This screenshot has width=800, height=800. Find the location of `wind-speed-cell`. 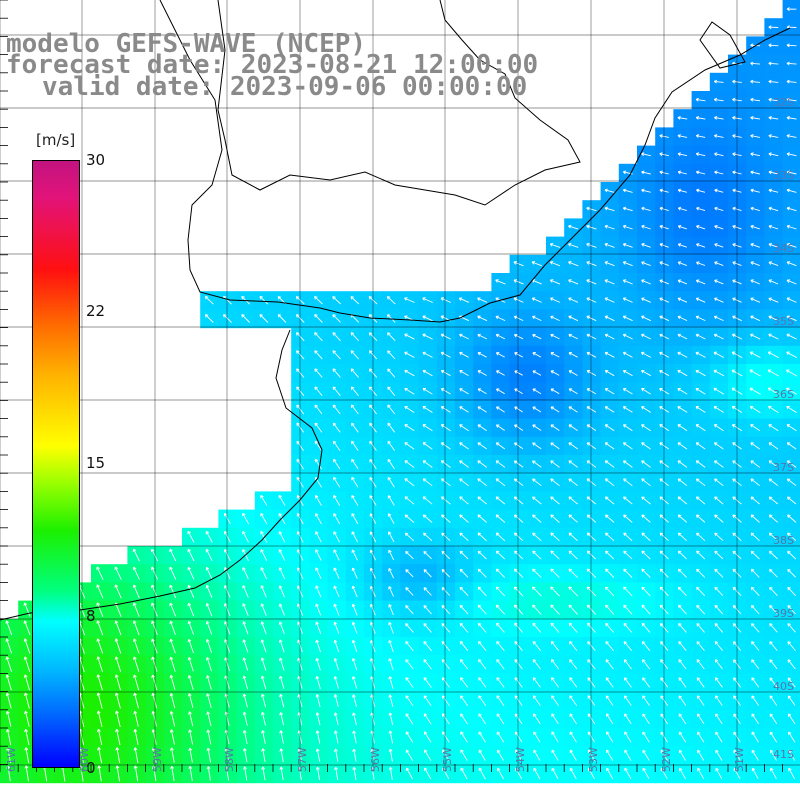

wind-speed-cell is located at coordinates (791, 464).